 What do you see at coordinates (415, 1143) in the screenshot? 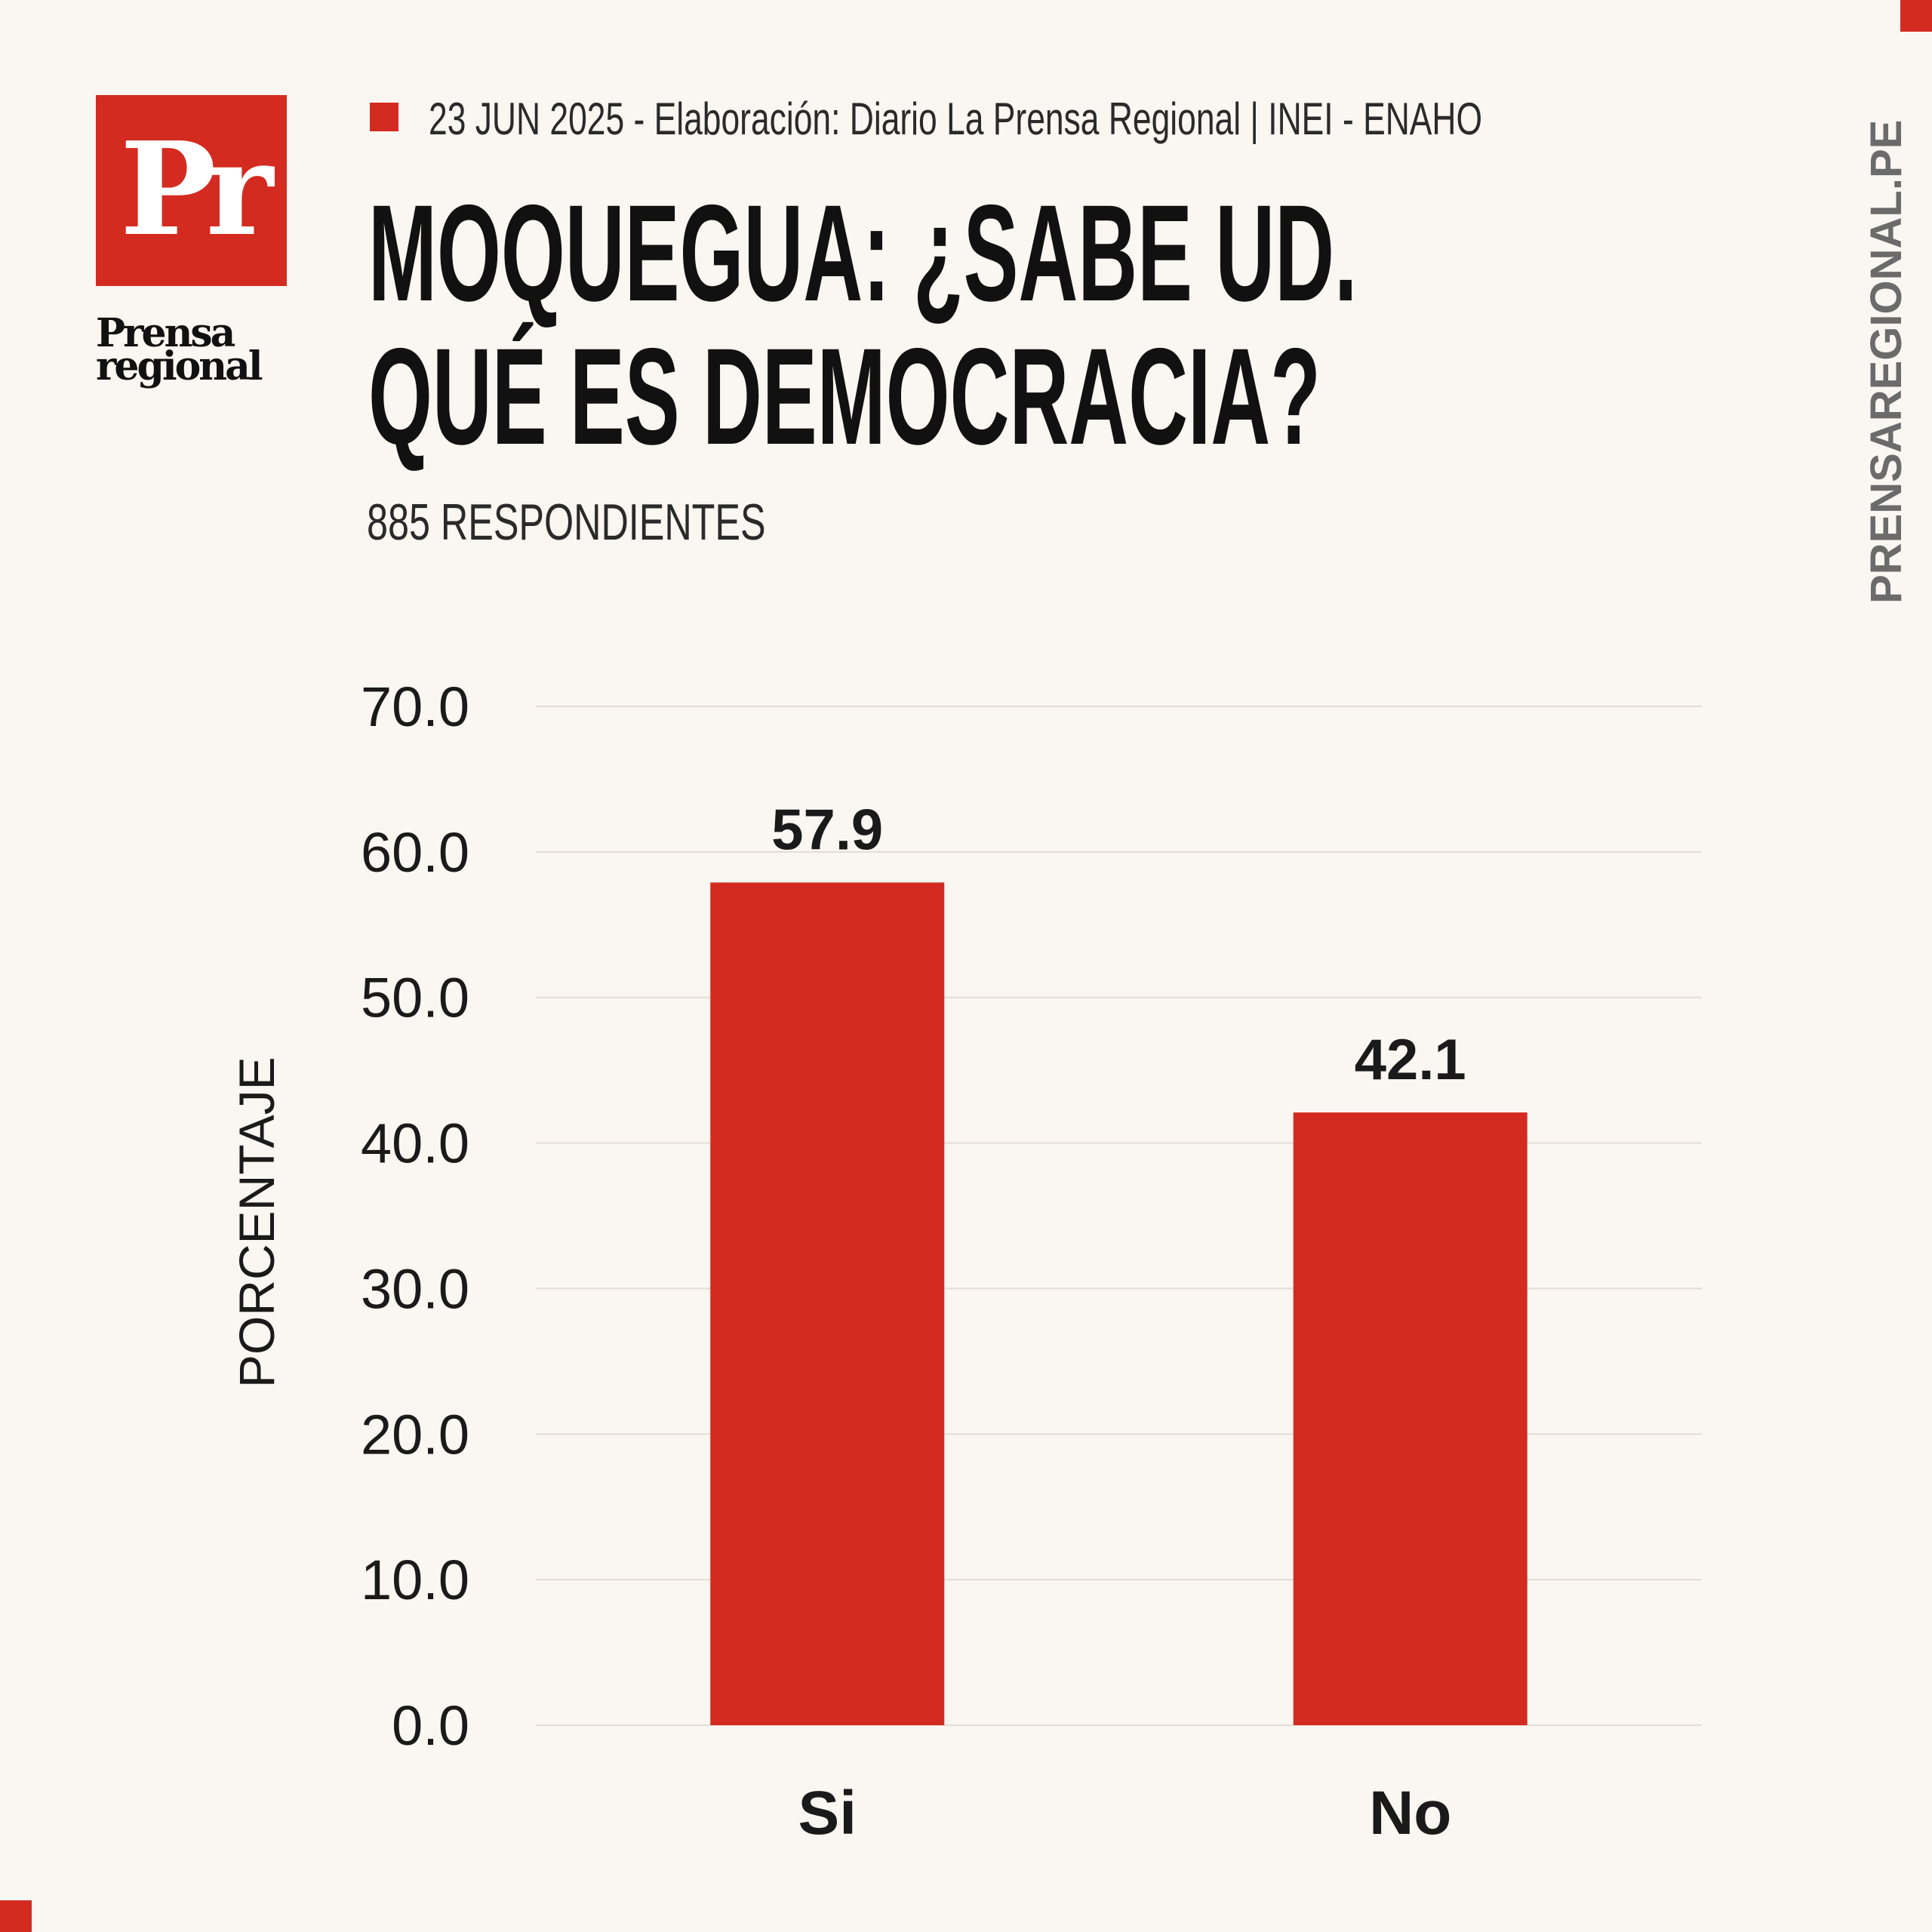
I see `y-tick-label: 40.0` at bounding box center [415, 1143].